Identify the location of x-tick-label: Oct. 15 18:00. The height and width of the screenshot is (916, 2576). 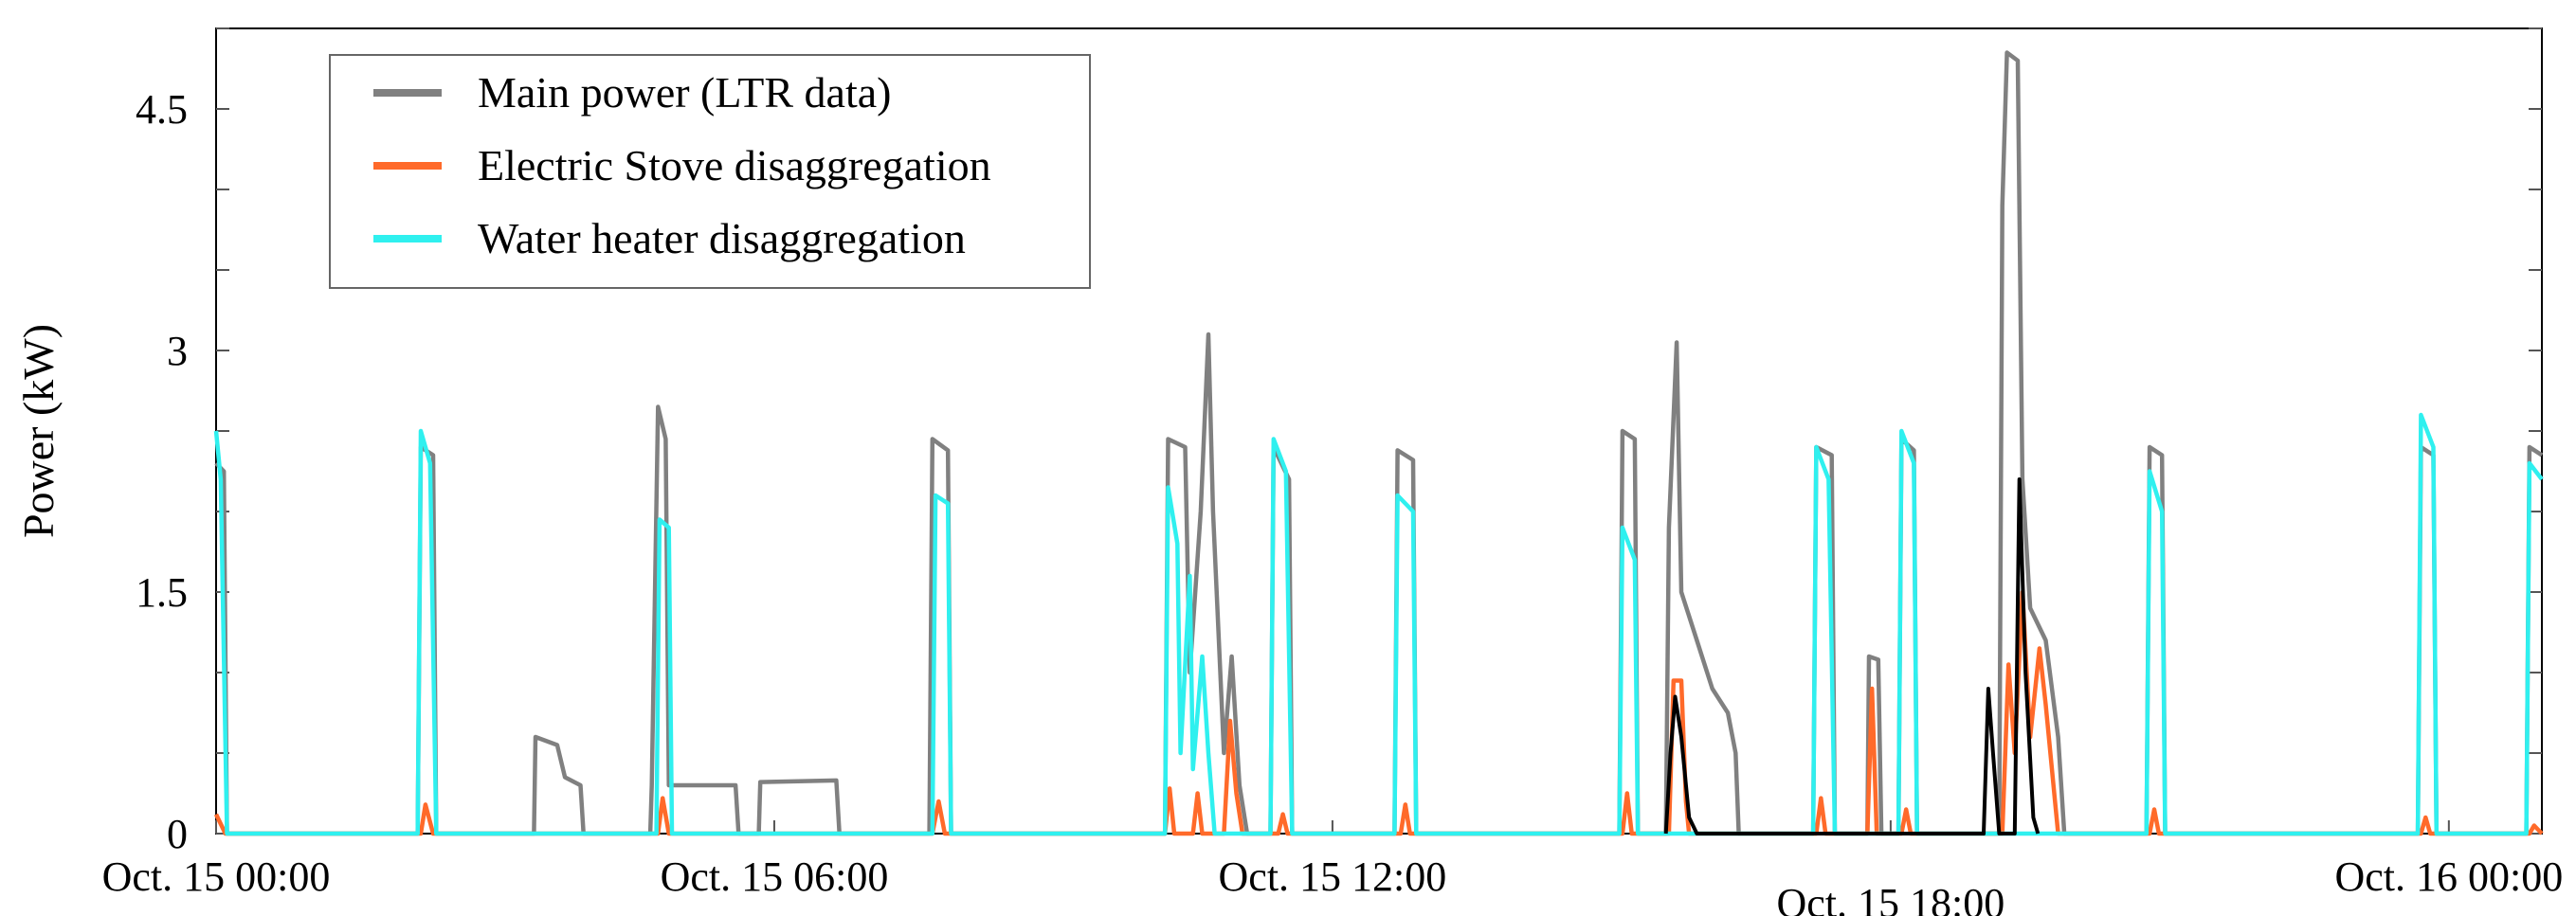
(1890, 898).